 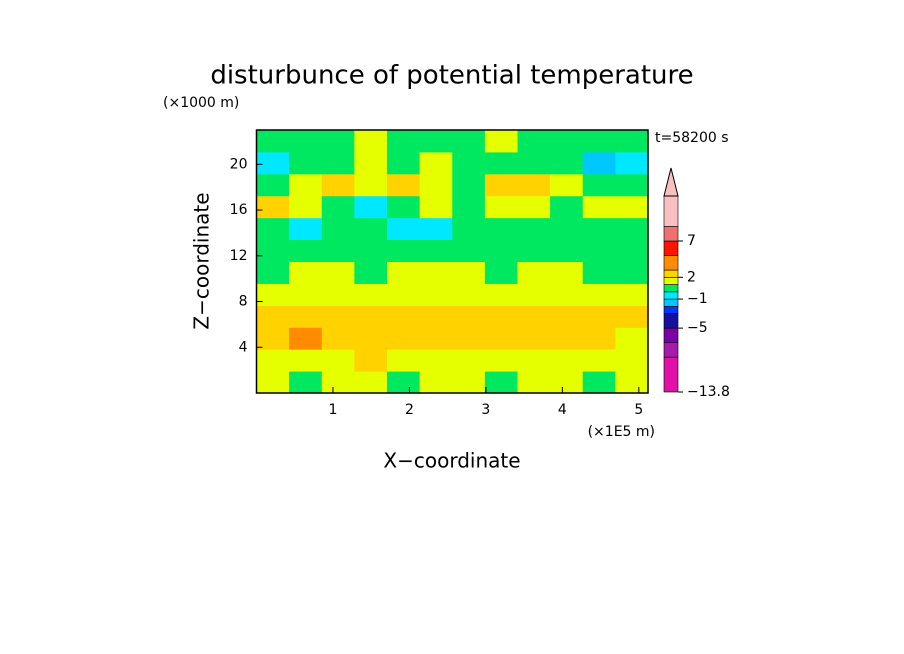 What do you see at coordinates (485, 410) in the screenshot?
I see `x-tick-label: 3` at bounding box center [485, 410].